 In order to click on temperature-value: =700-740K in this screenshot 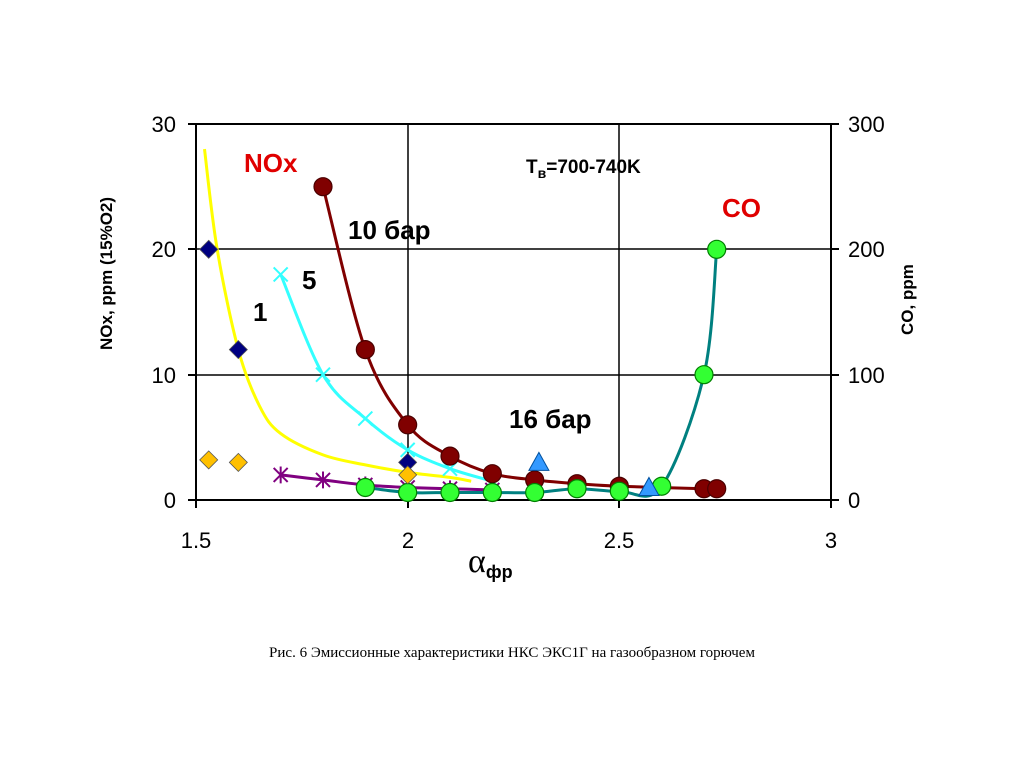, I will do `click(593, 167)`.